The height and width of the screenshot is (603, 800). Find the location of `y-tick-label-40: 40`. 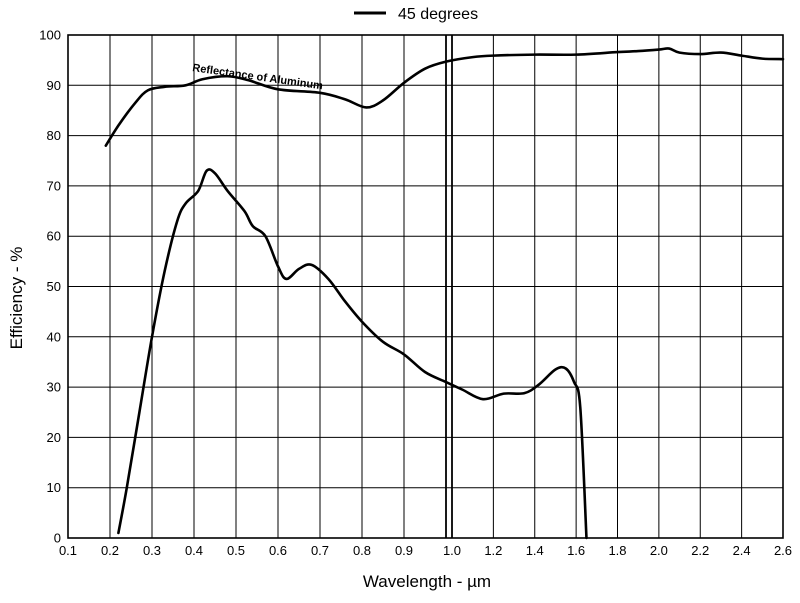

y-tick-label-40: 40 is located at coordinates (54, 336).